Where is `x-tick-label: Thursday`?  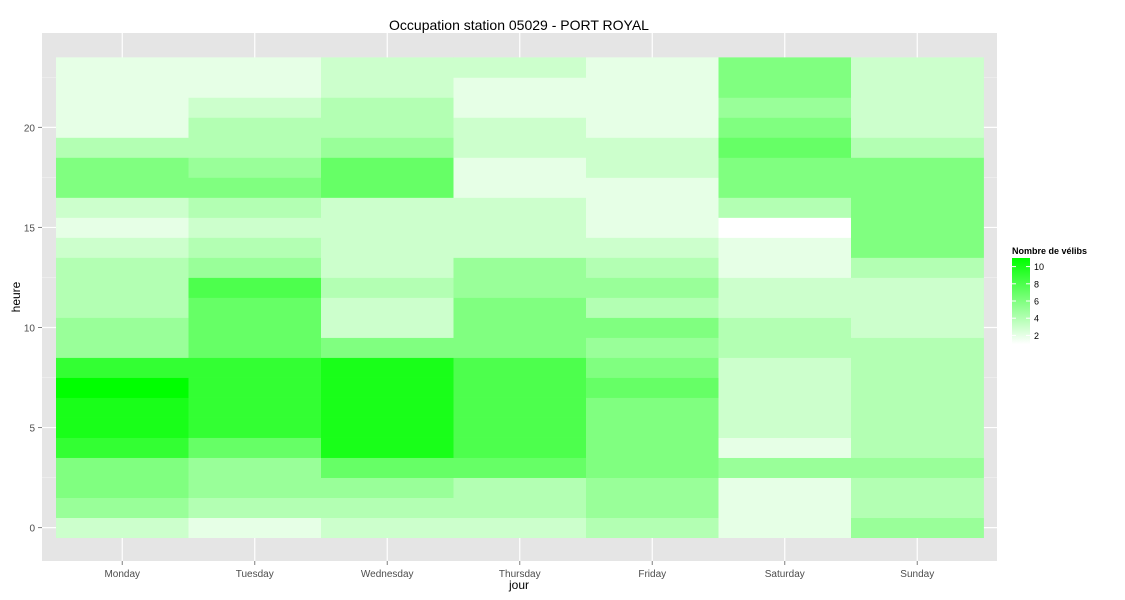
x-tick-label: Thursday is located at coordinates (520, 574).